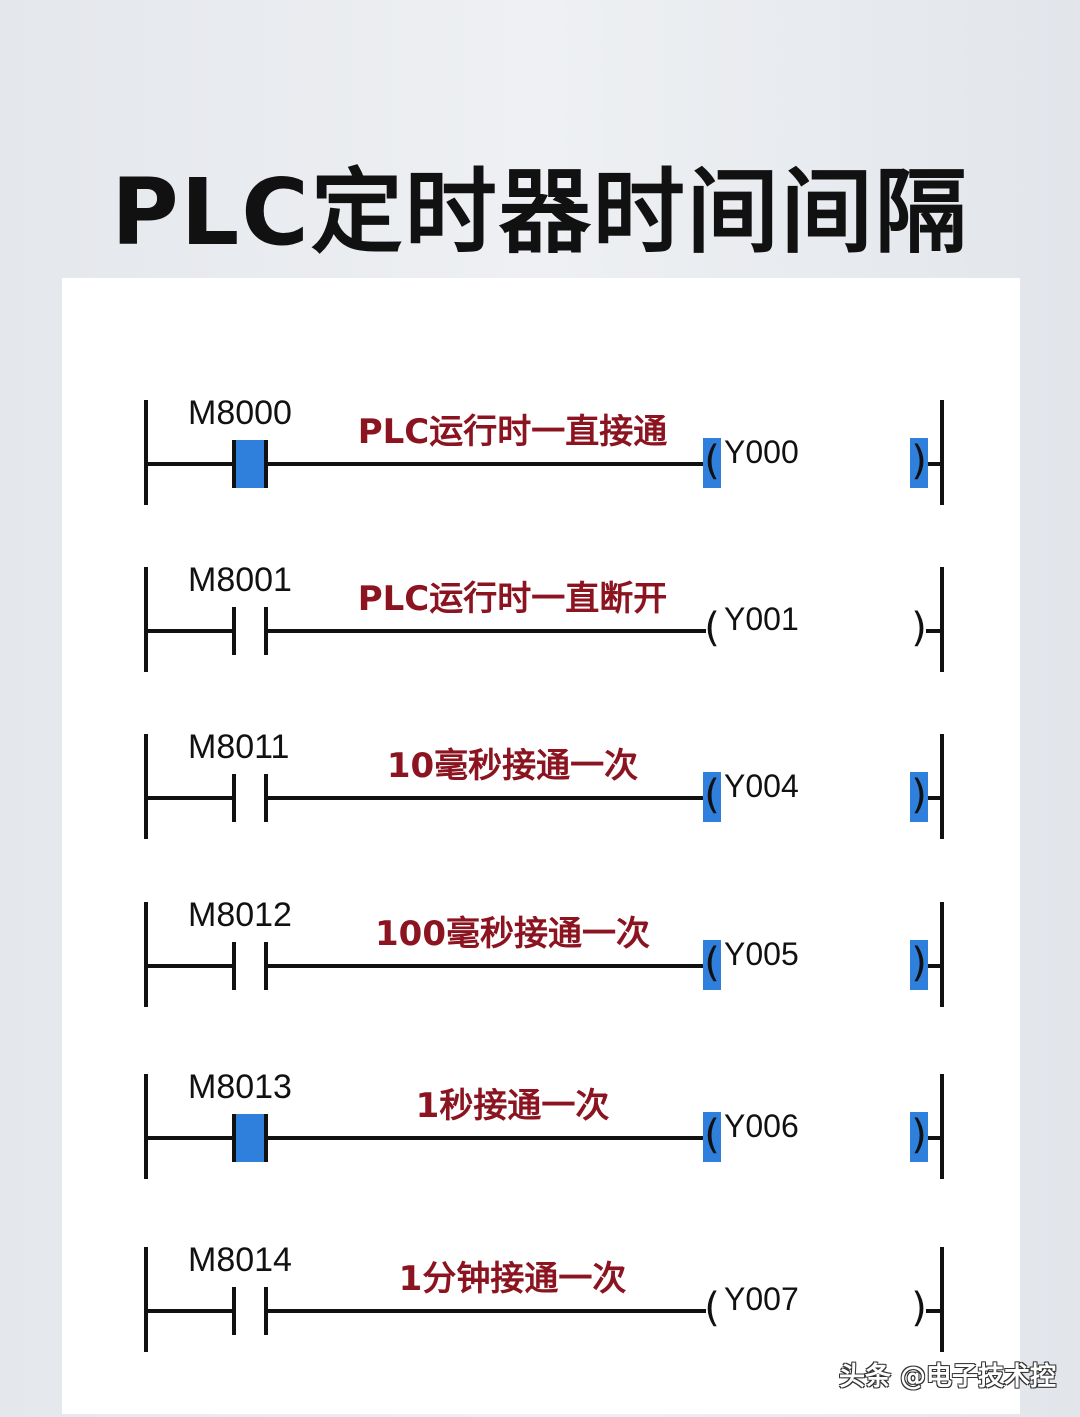 This screenshot has height=1417, width=1080. Describe the element at coordinates (240, 915) in the screenshot. I see `contact-label: M8012` at that location.